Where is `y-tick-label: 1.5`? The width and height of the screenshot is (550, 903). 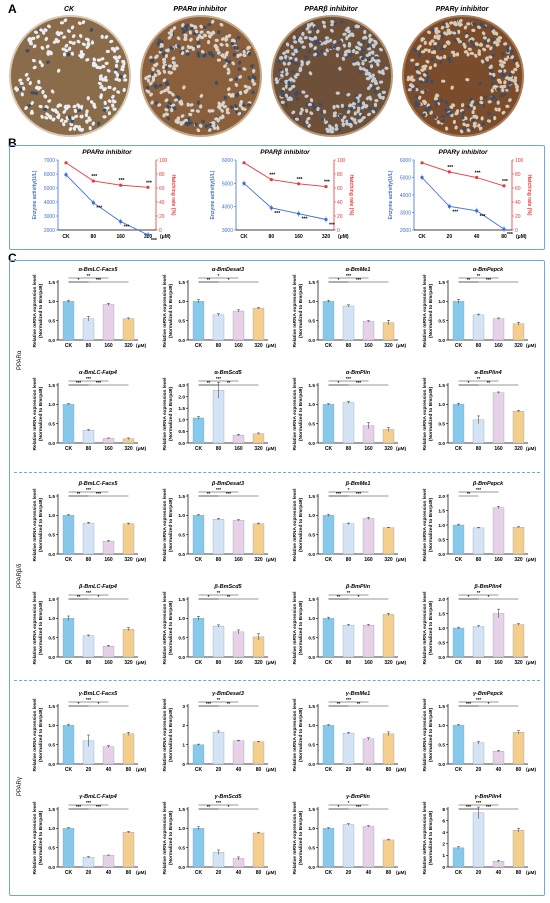
y-tick-label: 1.5 is located at coordinates (51, 810).